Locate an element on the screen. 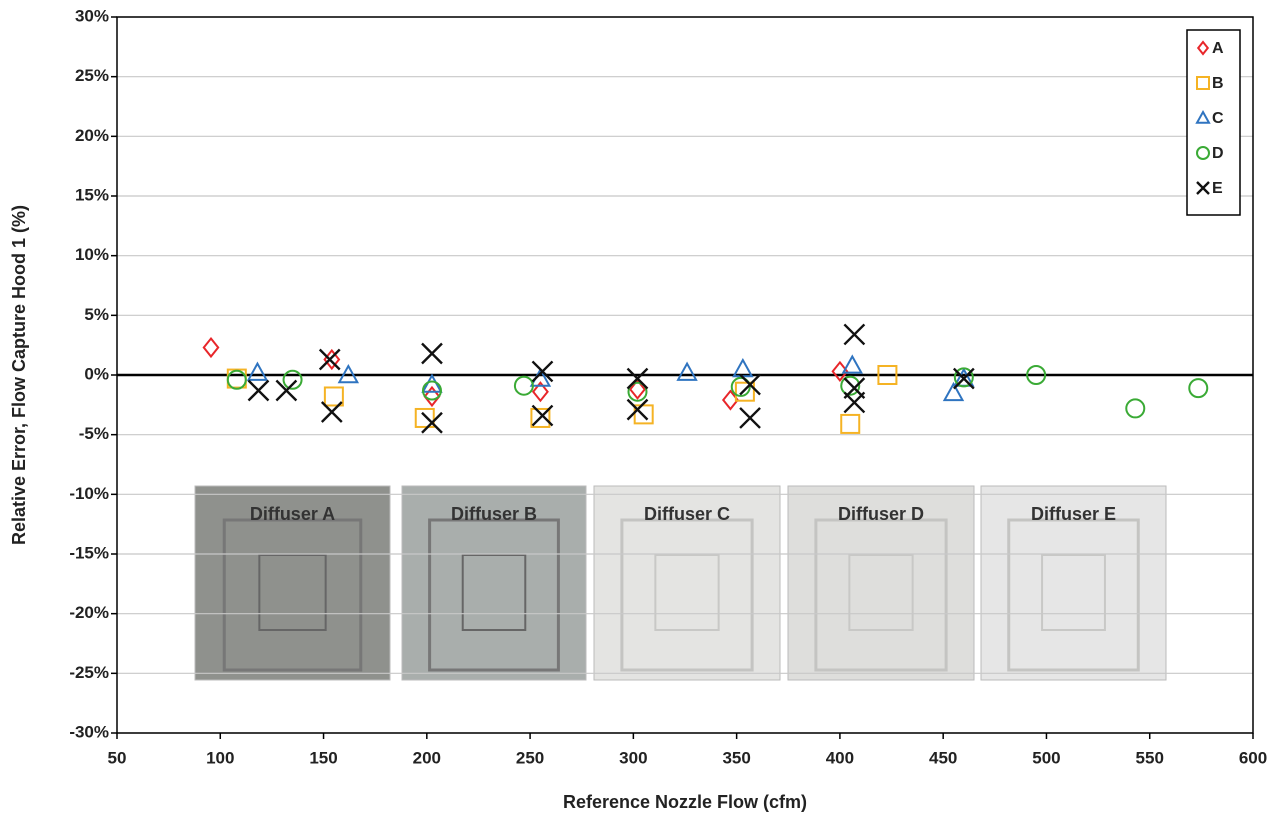 Image resolution: width=1284 pixels, height=821 pixels. y-axis-title: Relative Error, Flow Capture Hood 1 (%) is located at coordinates (19, 375).